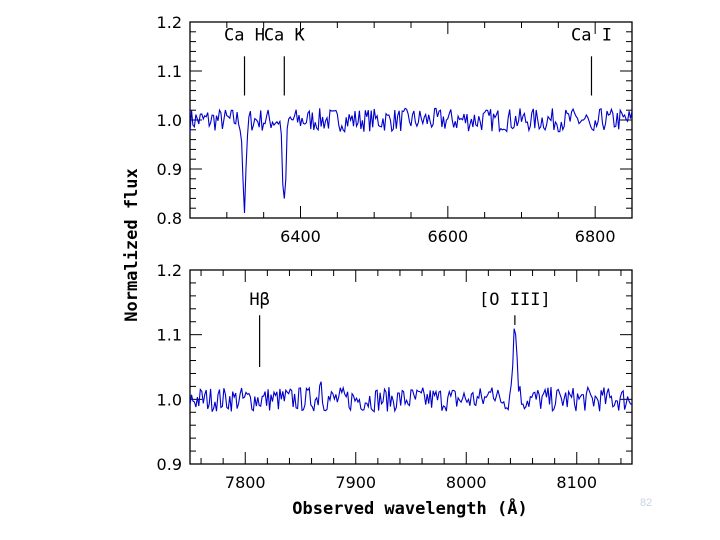  What do you see at coordinates (132, 245) in the screenshot?
I see `y-axis-title: Normalized flux` at bounding box center [132, 245].